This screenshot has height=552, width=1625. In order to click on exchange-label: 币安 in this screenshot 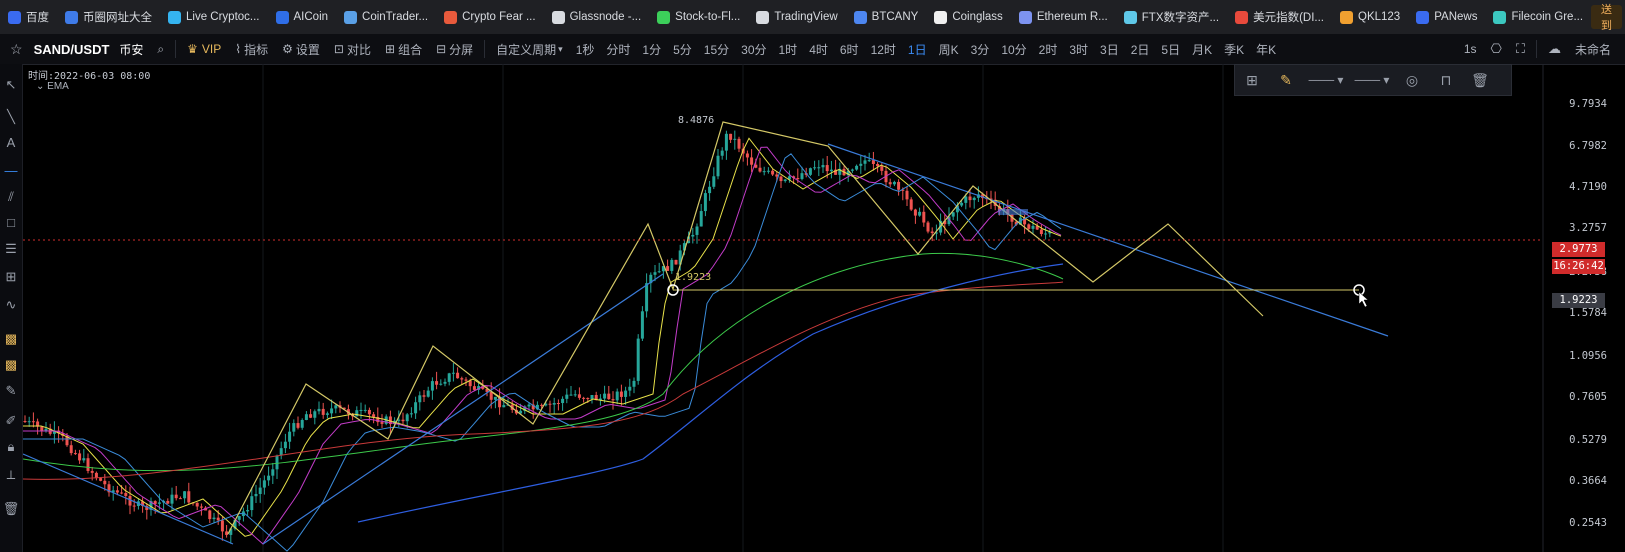, I will do `click(131, 49)`.